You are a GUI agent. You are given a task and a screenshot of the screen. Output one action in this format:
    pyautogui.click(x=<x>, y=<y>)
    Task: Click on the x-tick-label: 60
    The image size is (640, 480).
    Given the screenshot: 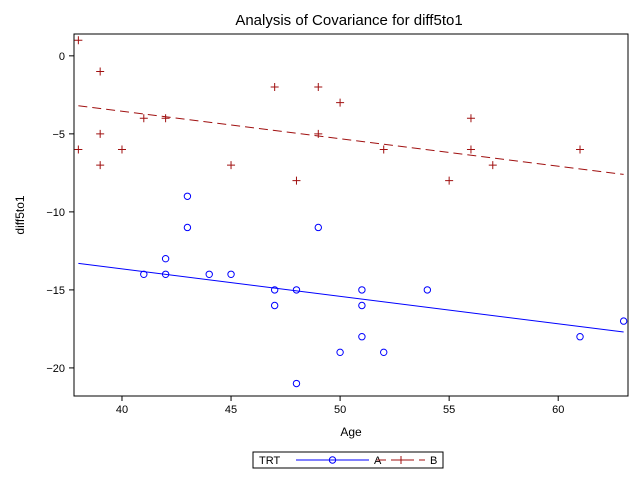 What is the action you would take?
    pyautogui.click(x=558, y=410)
    